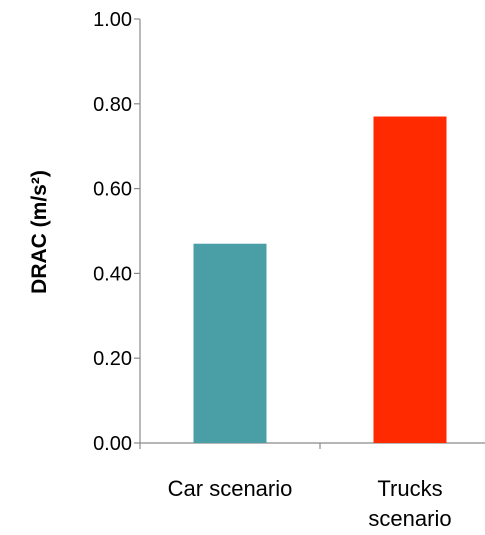  Describe the element at coordinates (112, 274) in the screenshot. I see `y-tick-label: 0.40` at that location.